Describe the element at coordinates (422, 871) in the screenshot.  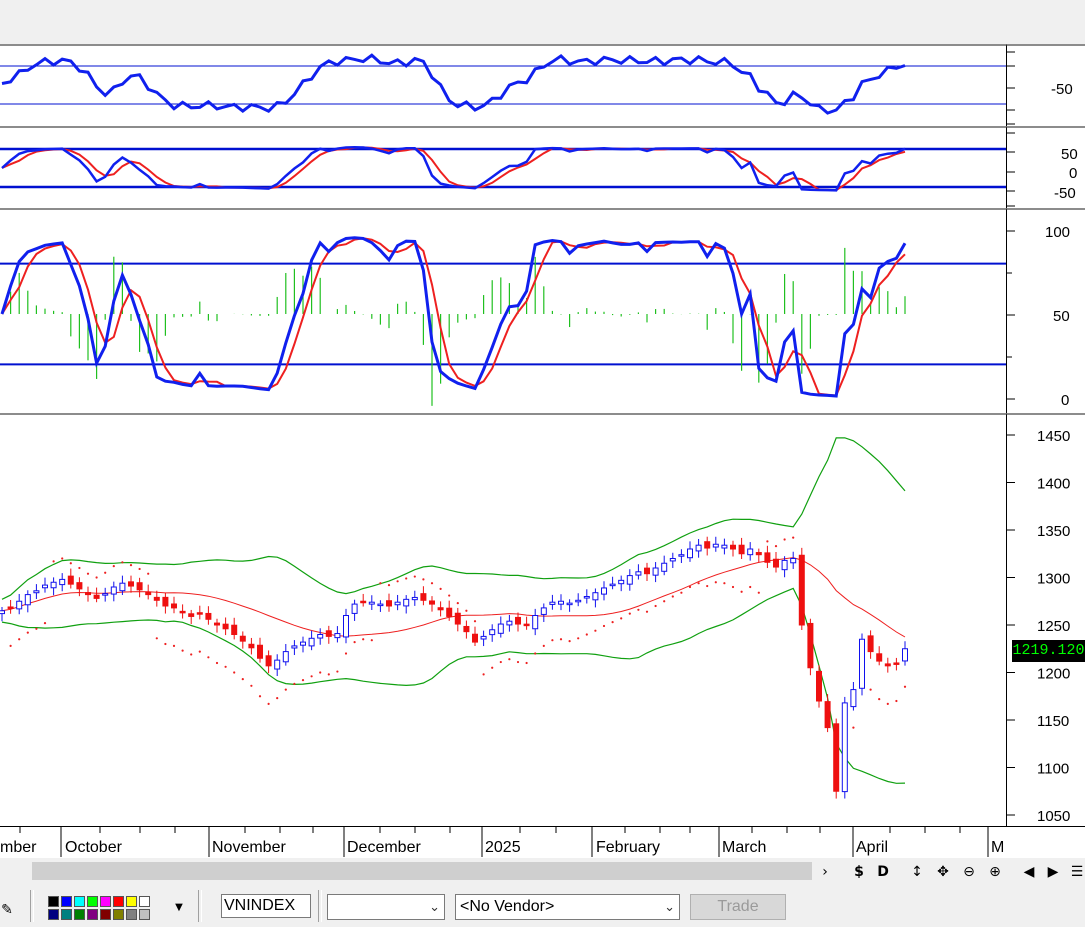
I see `horizontal-scrollbar` at that location.